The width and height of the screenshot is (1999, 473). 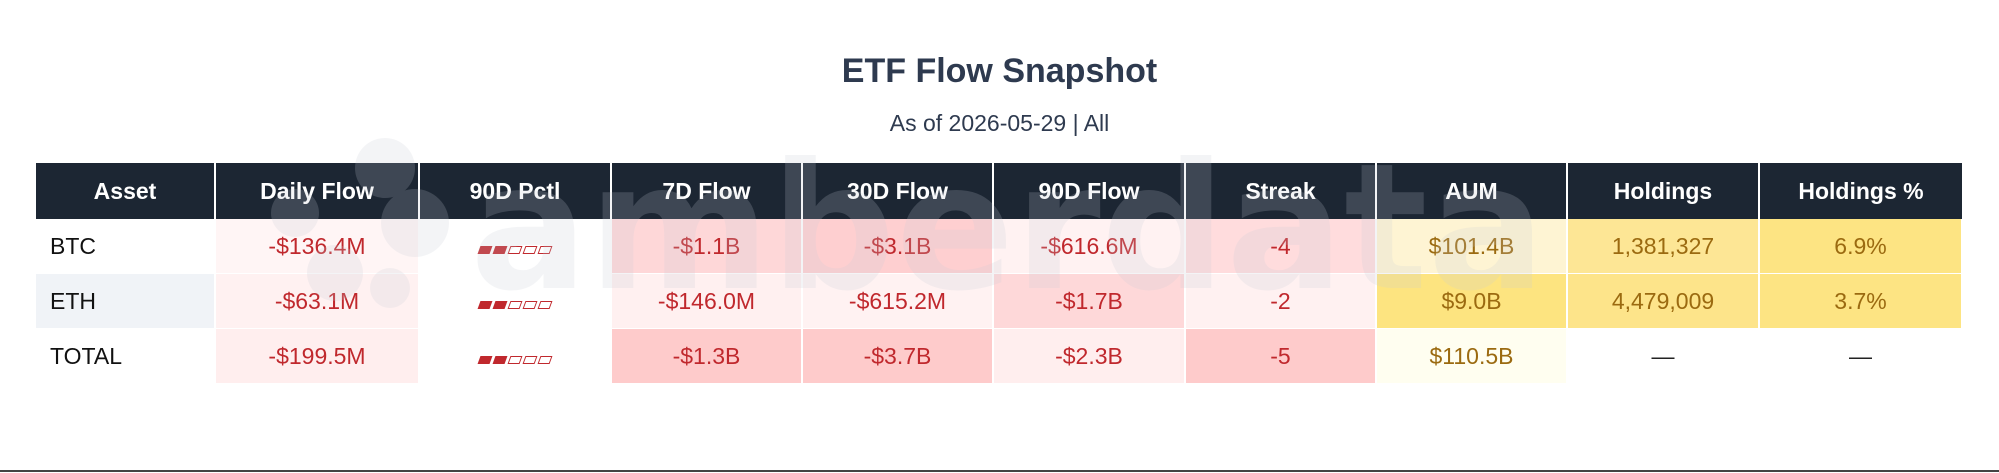 I want to click on holdings-cell: 1,381,327, so click(x=1663, y=246).